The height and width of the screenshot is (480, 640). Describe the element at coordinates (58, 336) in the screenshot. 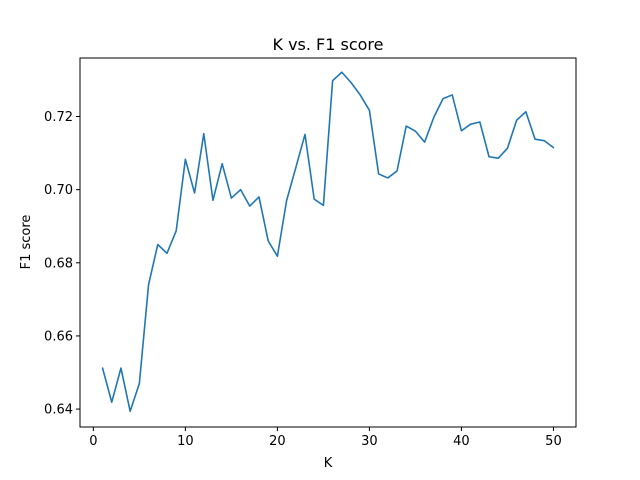

I see `y-tick-label: 0.66` at that location.